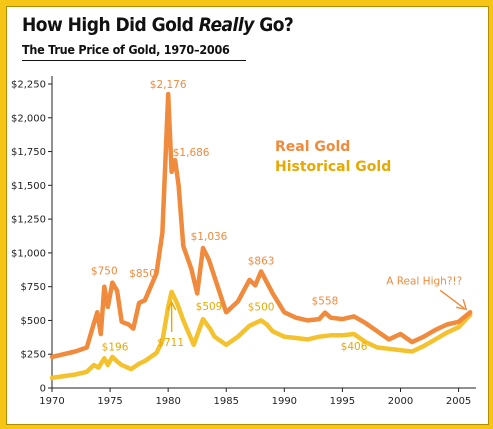  Describe the element at coordinates (43, 389) in the screenshot. I see `y-tick-label: 0` at that location.